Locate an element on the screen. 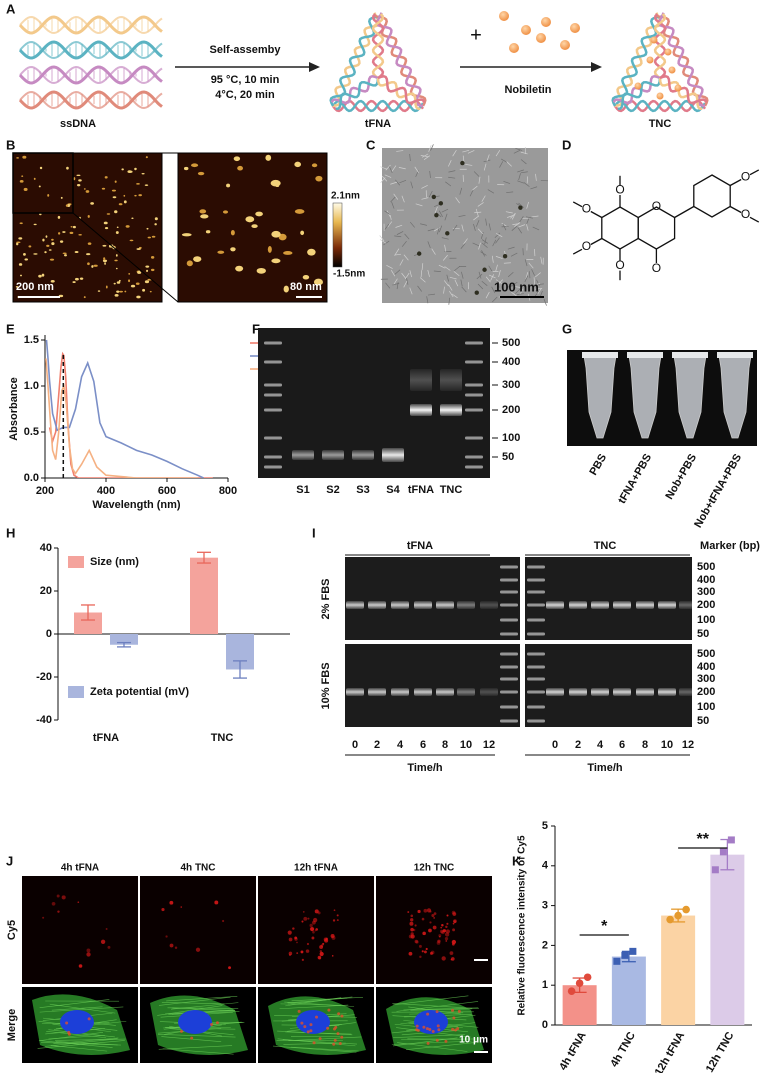 Image resolution: width=765 pixels, height=1073 pixels. nobiletin-dot is located at coordinates (546, 22).